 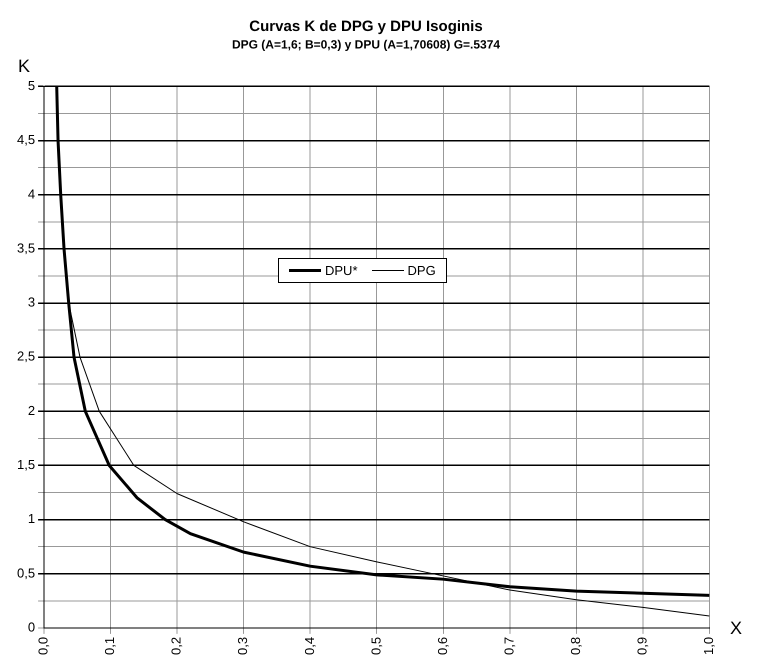 I want to click on chart-title: Curvas K de DPG y DPU Isoginis, so click(x=366, y=27).